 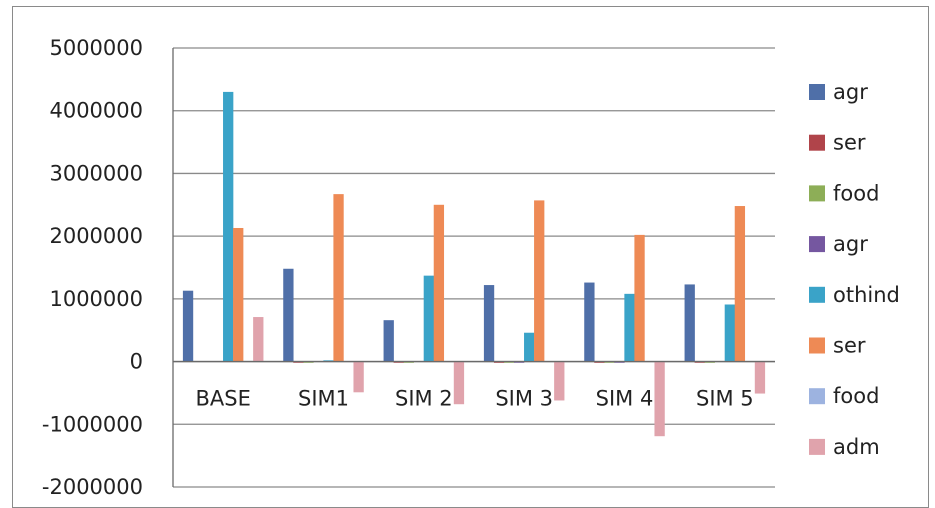 I want to click on legend-item: othind, so click(x=854, y=295).